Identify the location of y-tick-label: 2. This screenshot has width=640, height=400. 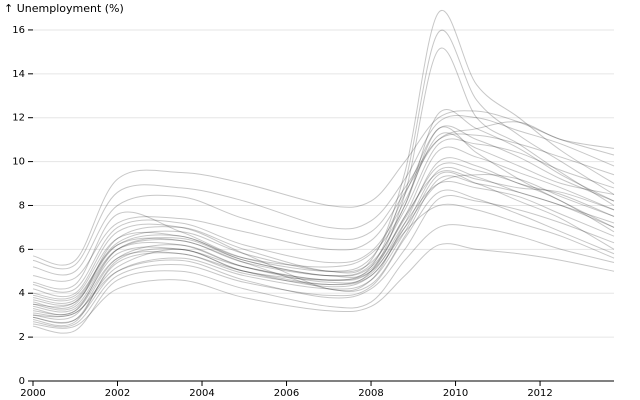
(22, 337).